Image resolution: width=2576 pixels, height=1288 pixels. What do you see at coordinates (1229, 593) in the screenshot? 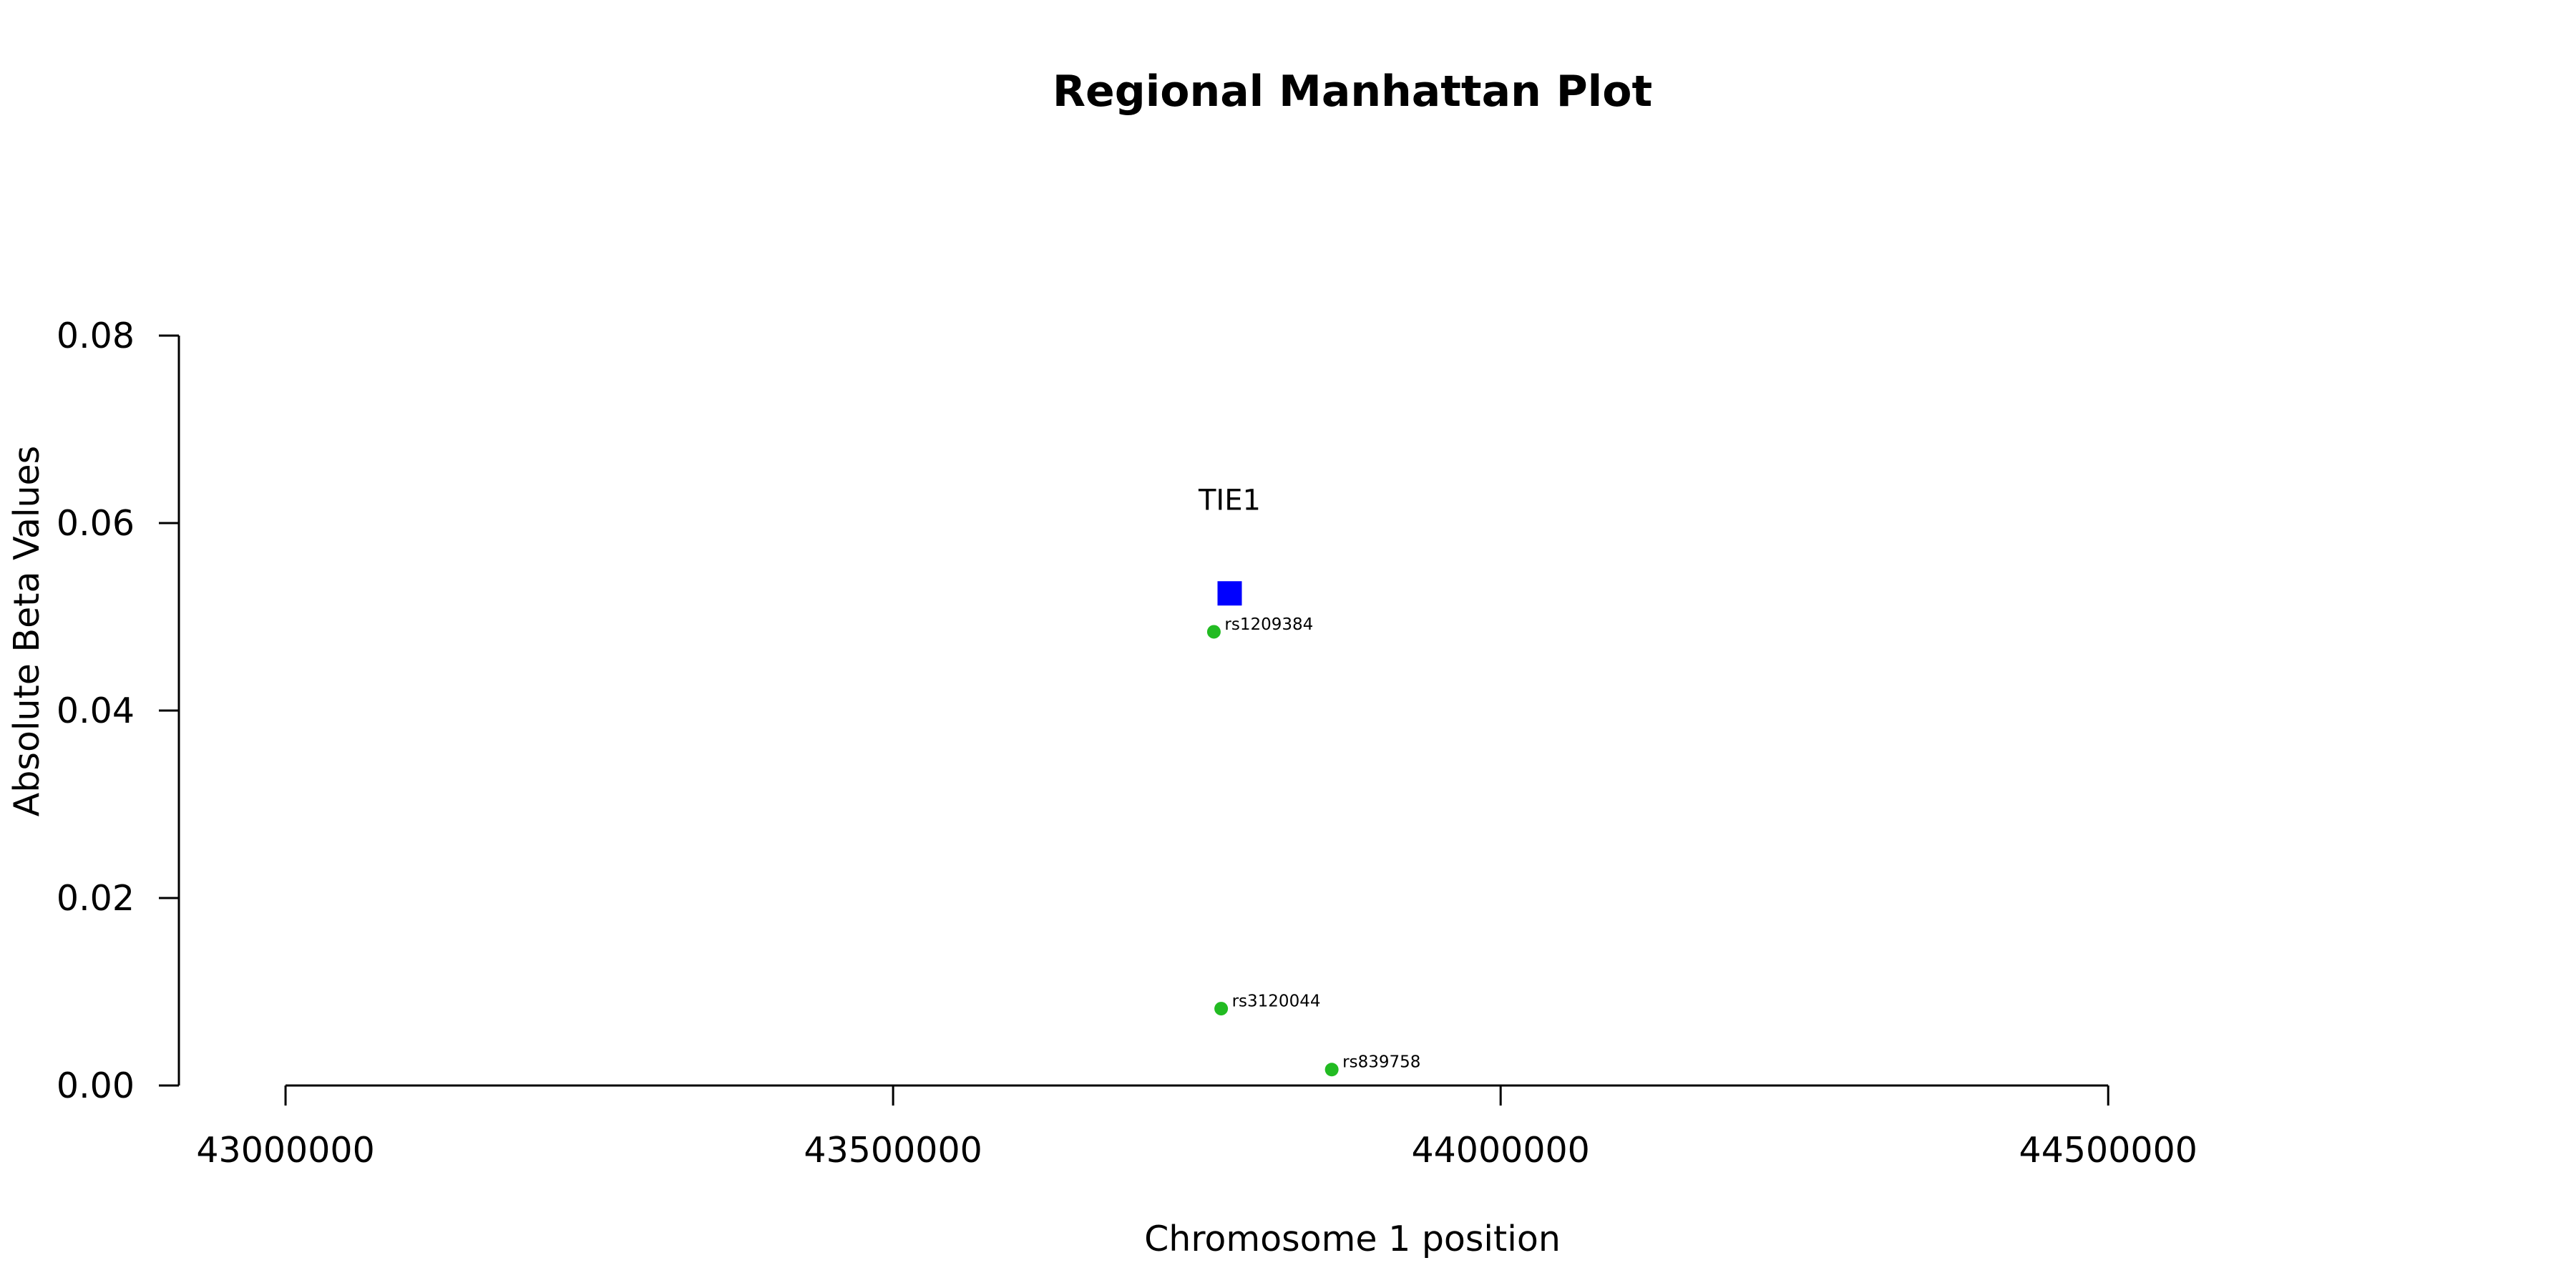
I see `gene-marker` at bounding box center [1229, 593].